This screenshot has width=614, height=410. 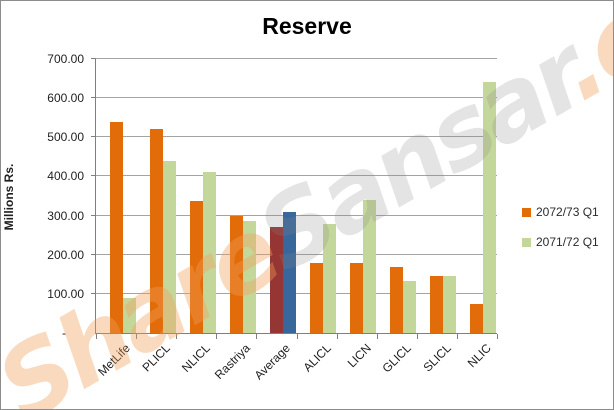 What do you see at coordinates (567, 242) in the screenshot?
I see `legend-label-series-2: 2071/72 Q1` at bounding box center [567, 242].